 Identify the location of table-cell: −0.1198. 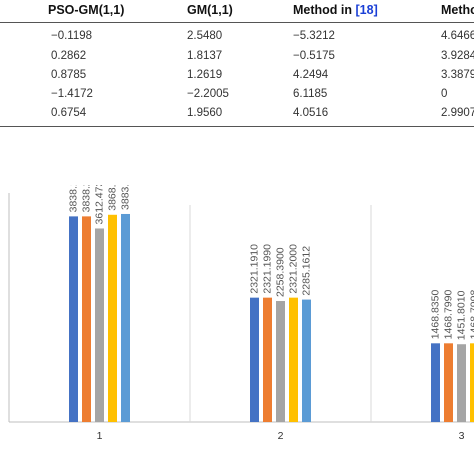
(72, 36).